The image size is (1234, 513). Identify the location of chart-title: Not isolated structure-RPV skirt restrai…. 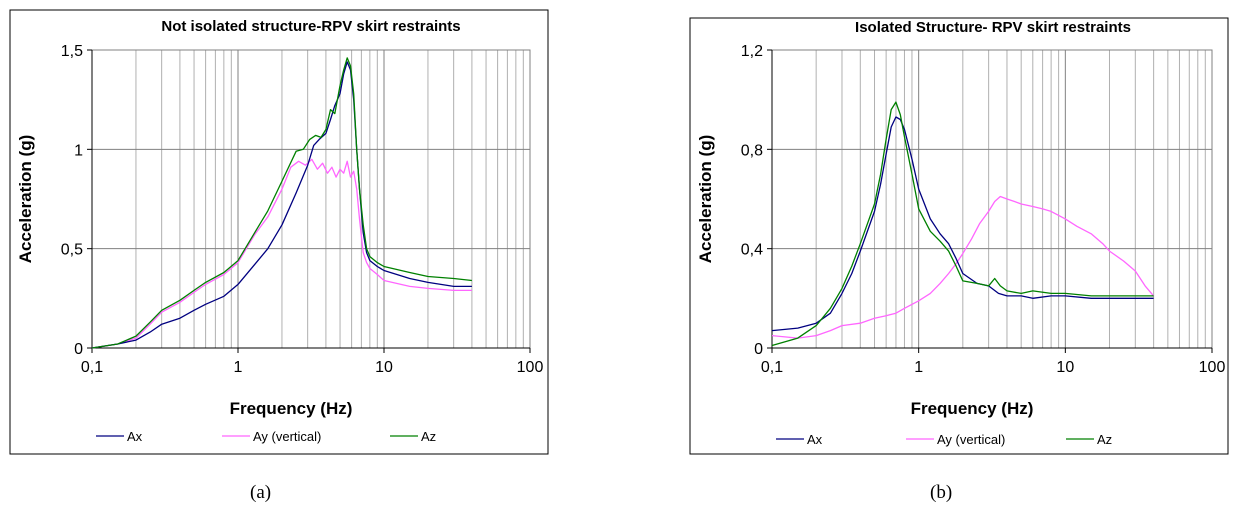
(310, 26).